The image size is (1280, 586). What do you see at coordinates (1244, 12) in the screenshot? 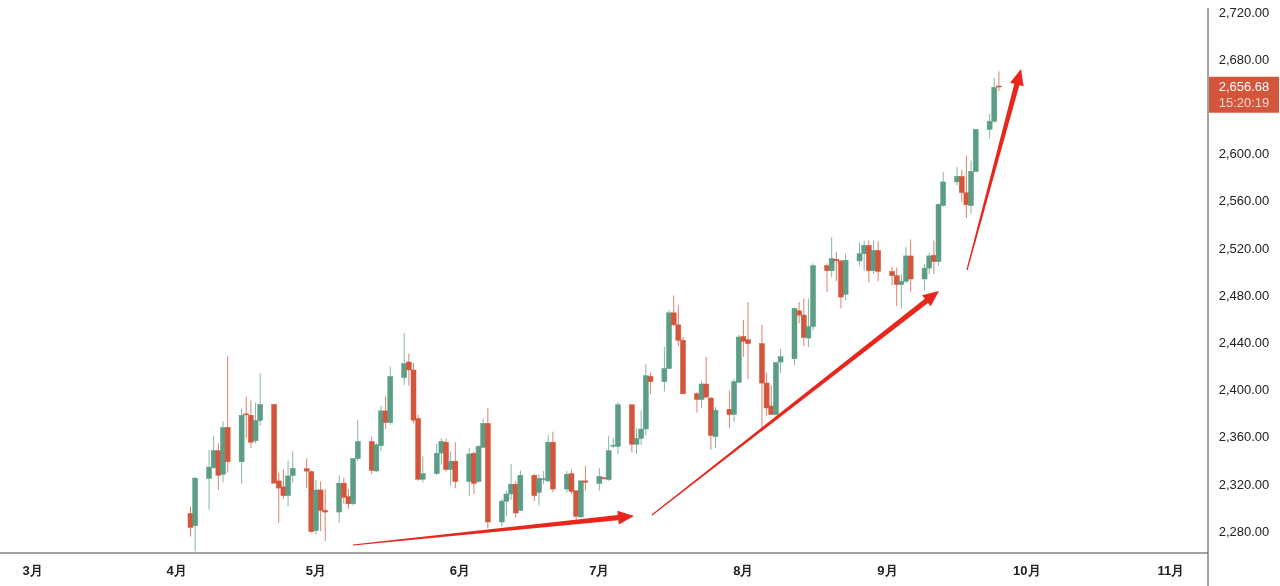
I see `y-tick-label: 2,720.00` at bounding box center [1244, 12].